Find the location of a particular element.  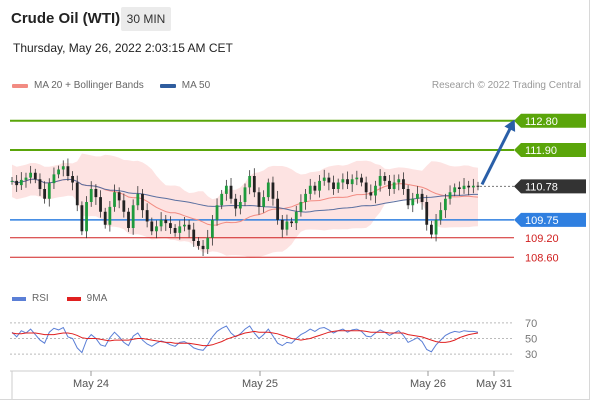

instrument-title: Crude Oil (WTI) is located at coordinates (66, 18).